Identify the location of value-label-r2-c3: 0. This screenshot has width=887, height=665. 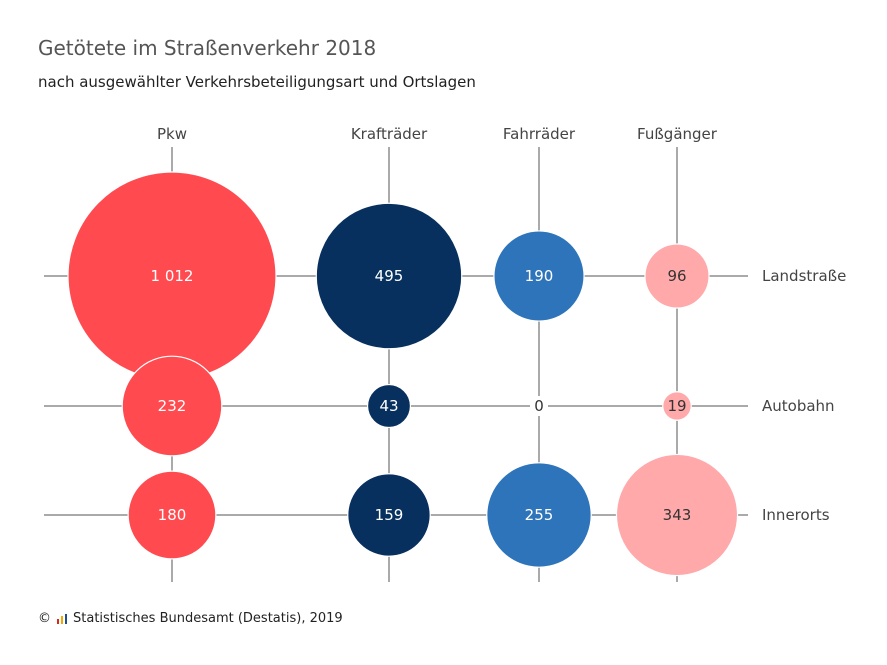
(539, 406).